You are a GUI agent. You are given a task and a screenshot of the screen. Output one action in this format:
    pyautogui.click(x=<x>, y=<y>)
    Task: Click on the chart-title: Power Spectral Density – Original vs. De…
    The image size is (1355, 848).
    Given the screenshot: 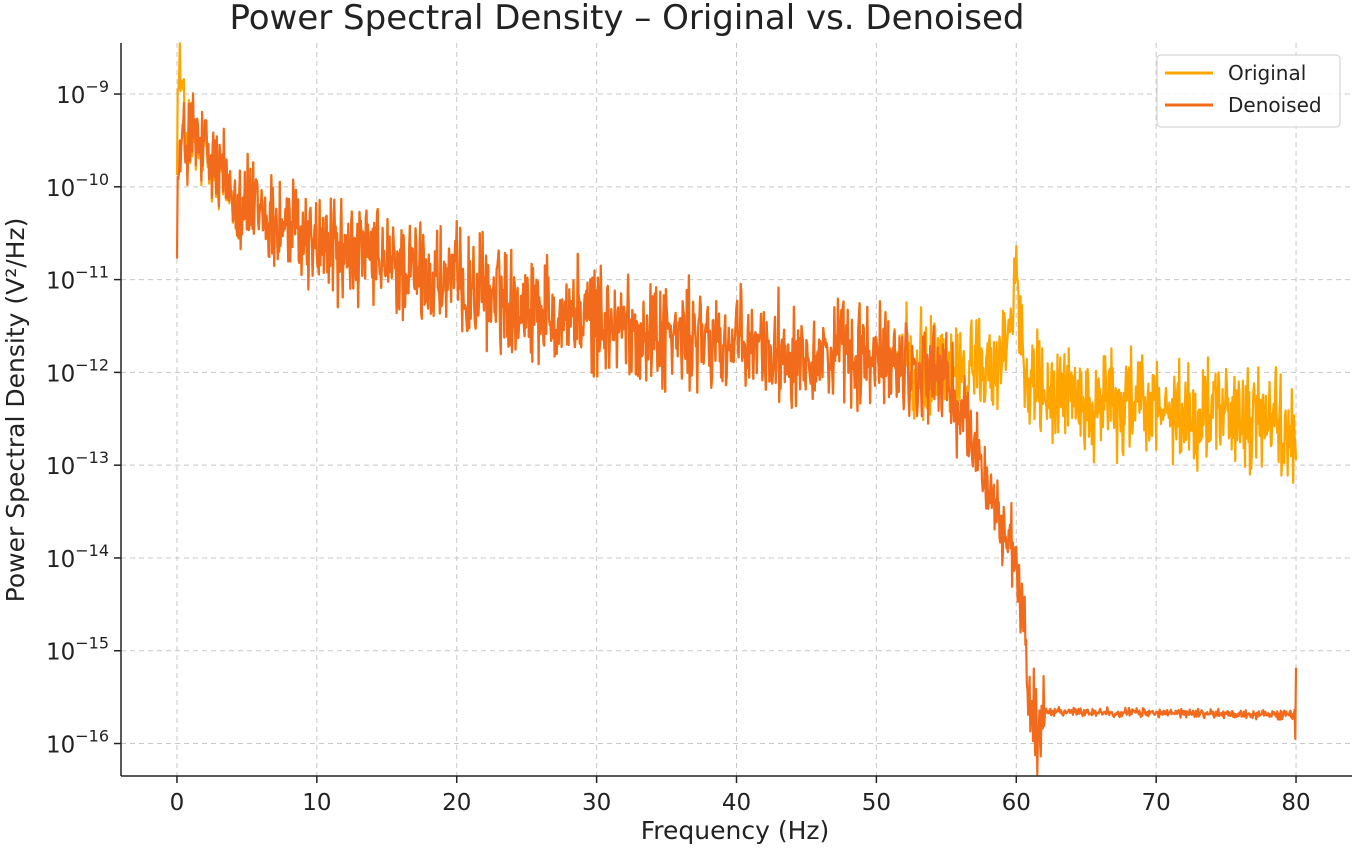 What is the action you would take?
    pyautogui.click(x=626, y=19)
    